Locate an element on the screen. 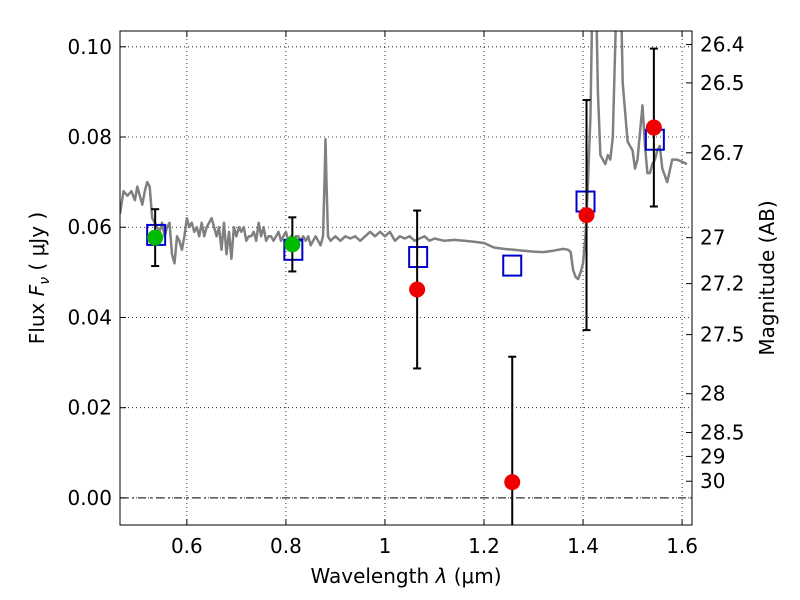 The image size is (800, 600). x-axis-title: Wavelength λ (μm) is located at coordinates (405, 576).